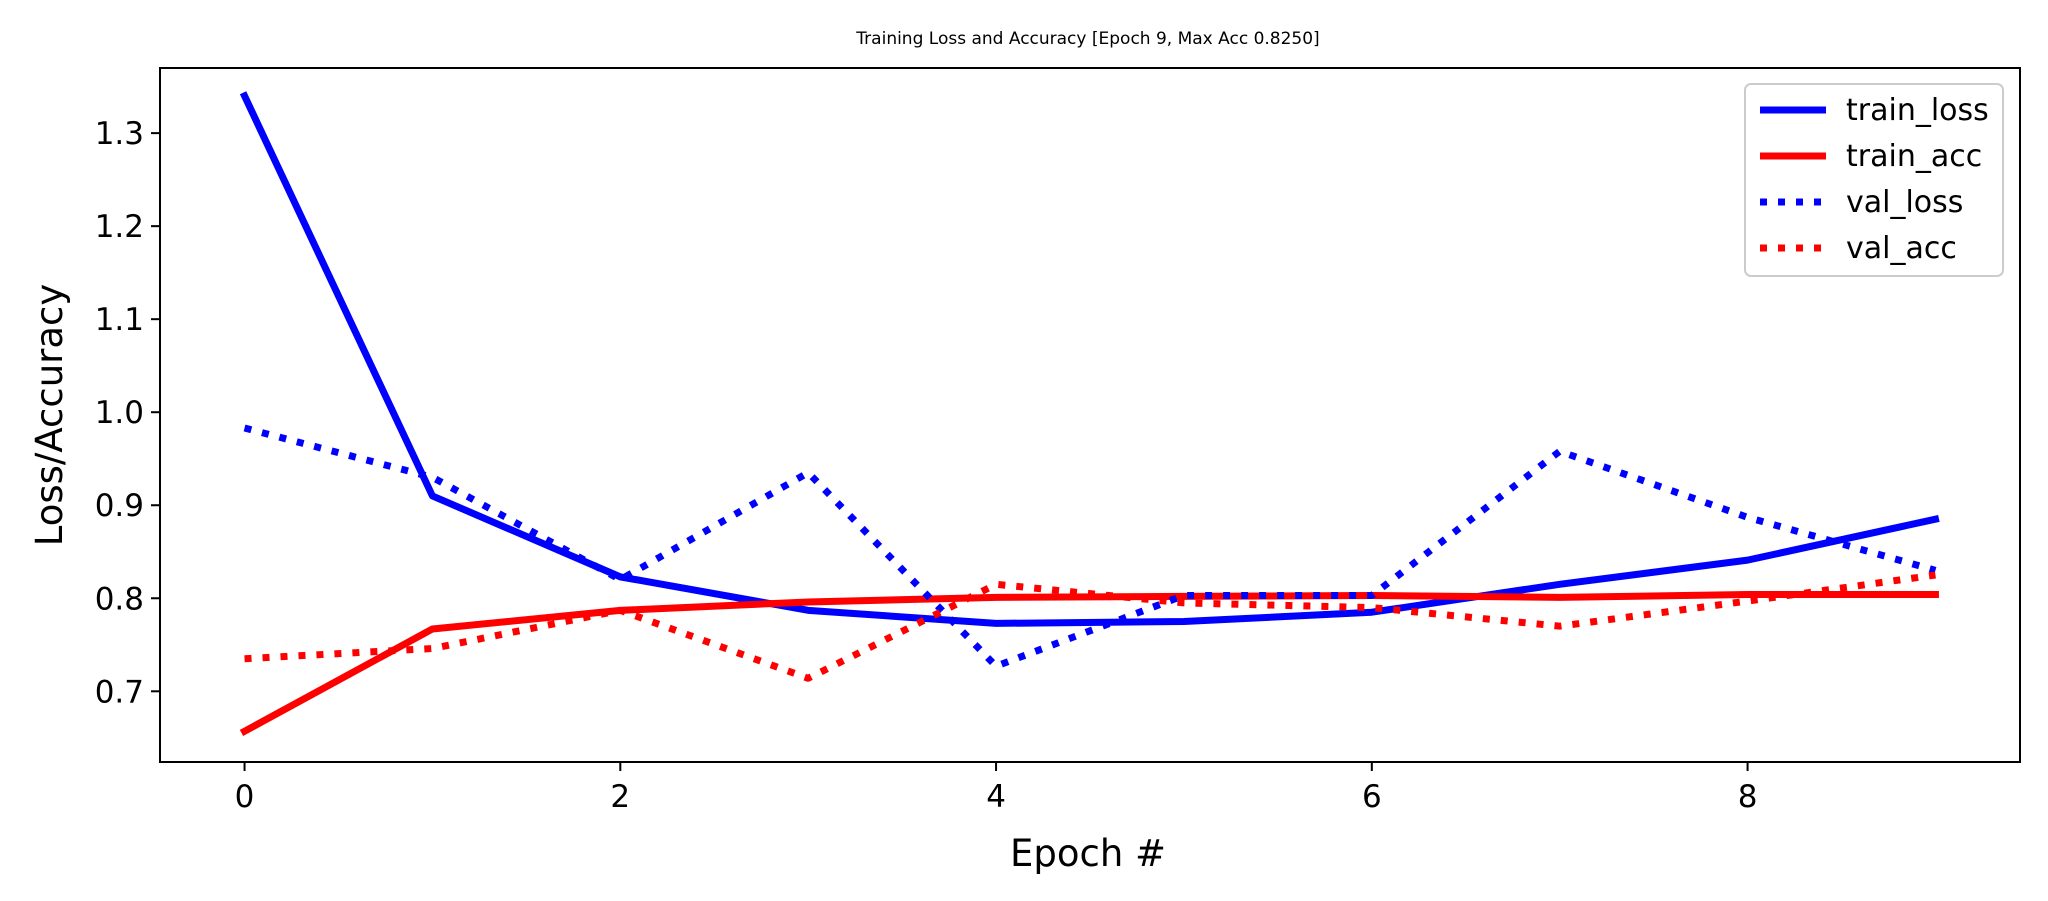  Describe the element at coordinates (1904, 202) in the screenshot. I see `legend-label-val-loss: val_loss` at that location.